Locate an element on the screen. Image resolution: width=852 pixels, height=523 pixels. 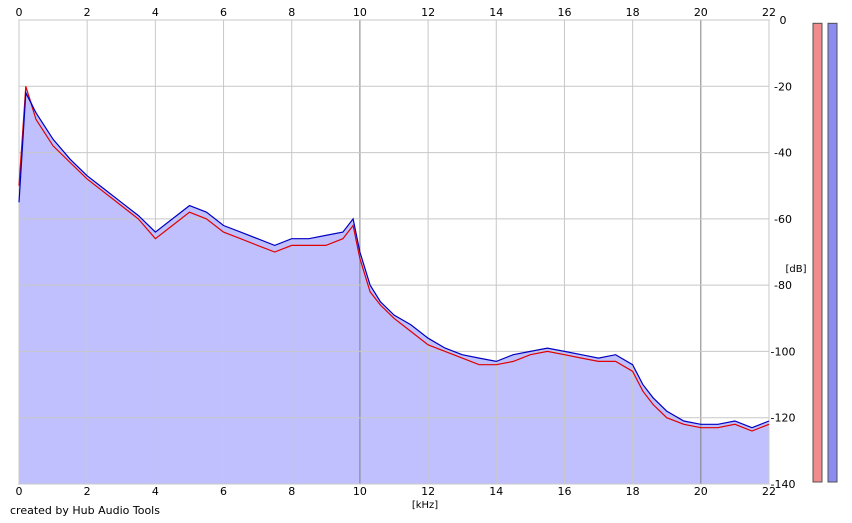
x-tick-label: 10 is located at coordinates (360, 491).